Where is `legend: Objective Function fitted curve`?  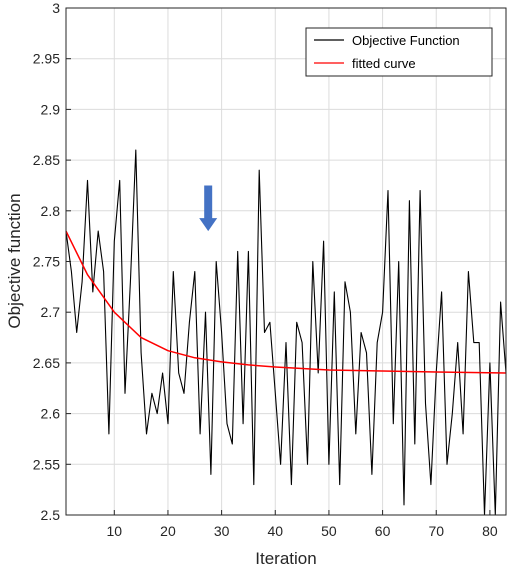 legend: Objective Function fitted curve is located at coordinates (399, 52).